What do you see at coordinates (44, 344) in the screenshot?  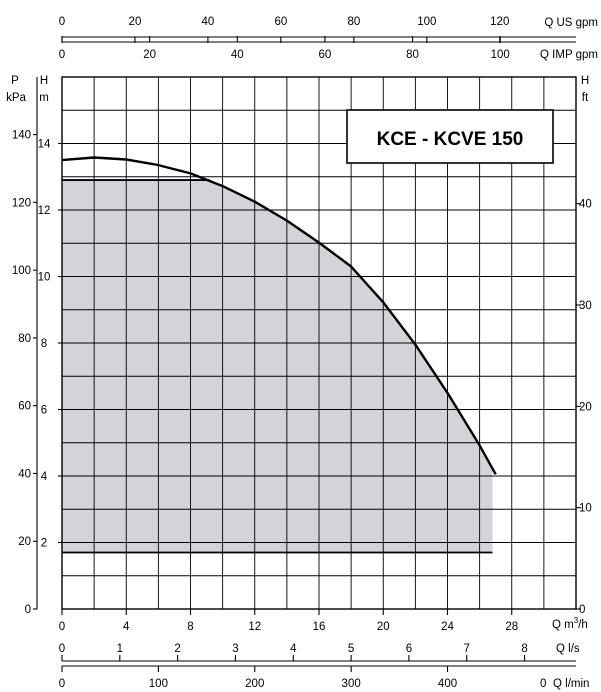 I see `y-axis-tick-label: 8` at bounding box center [44, 344].